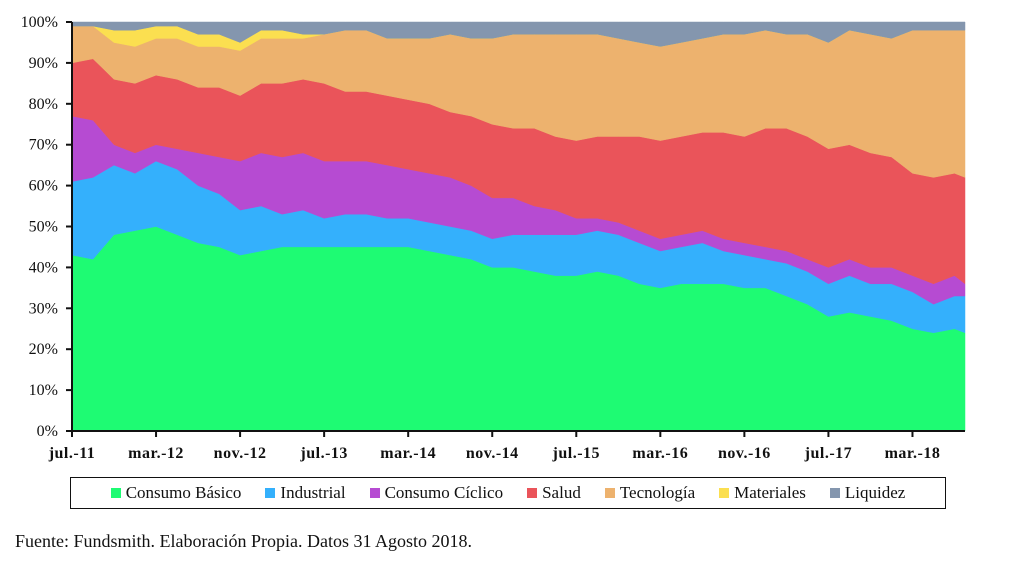 This screenshot has width=1020, height=568. What do you see at coordinates (313, 492) in the screenshot?
I see `legend-label: Industrial` at bounding box center [313, 492].